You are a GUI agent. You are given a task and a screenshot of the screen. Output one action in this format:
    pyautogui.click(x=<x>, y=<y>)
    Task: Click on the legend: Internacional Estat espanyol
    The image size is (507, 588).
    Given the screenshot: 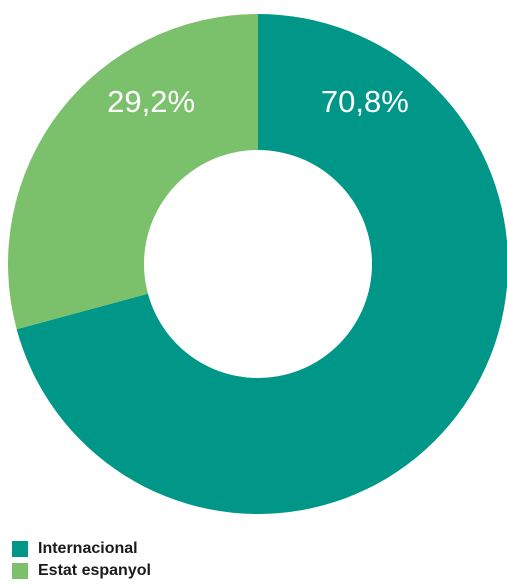 What is the action you would take?
    pyautogui.click(x=81, y=560)
    